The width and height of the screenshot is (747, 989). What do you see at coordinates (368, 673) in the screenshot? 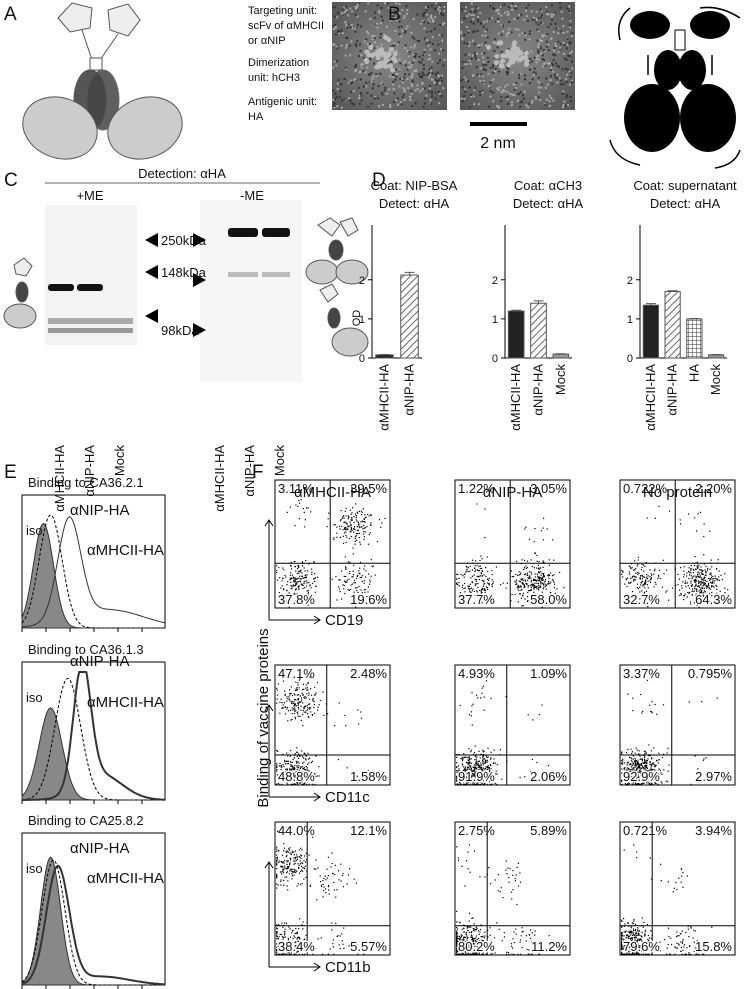
I see `quadrant-percent: 2.48%` at bounding box center [368, 673].